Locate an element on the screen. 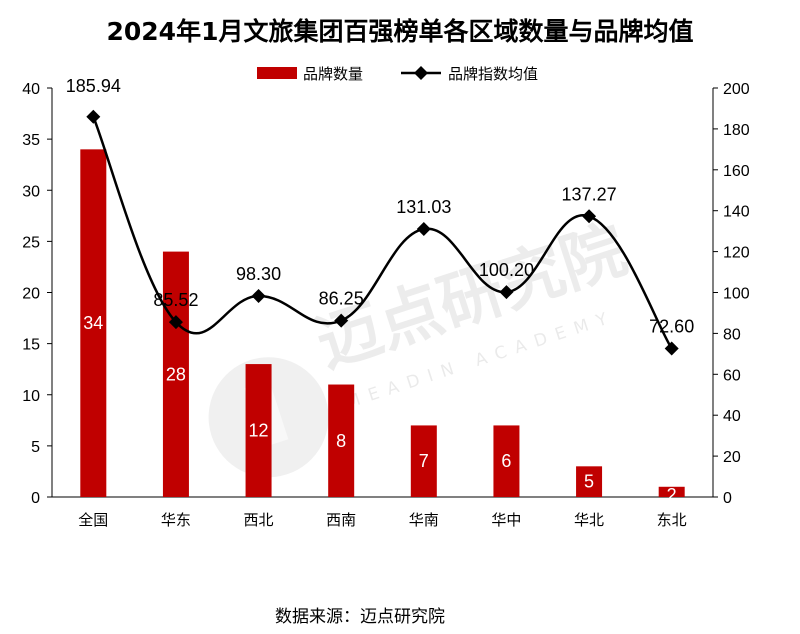  category-label: 华东 is located at coordinates (176, 520).